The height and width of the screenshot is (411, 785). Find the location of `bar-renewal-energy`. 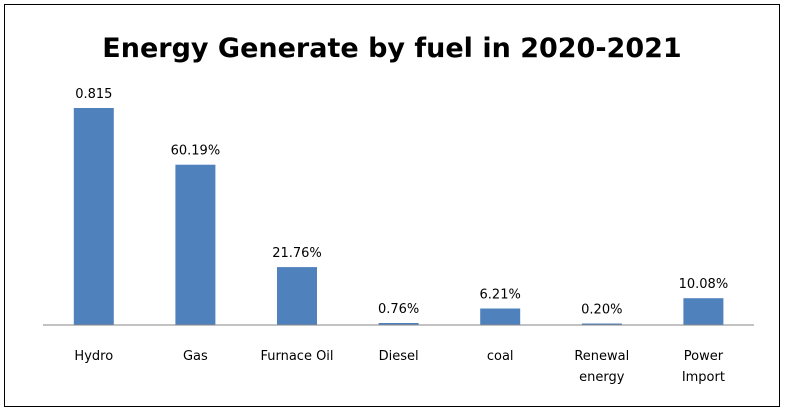

bar-renewal-energy is located at coordinates (601, 324).